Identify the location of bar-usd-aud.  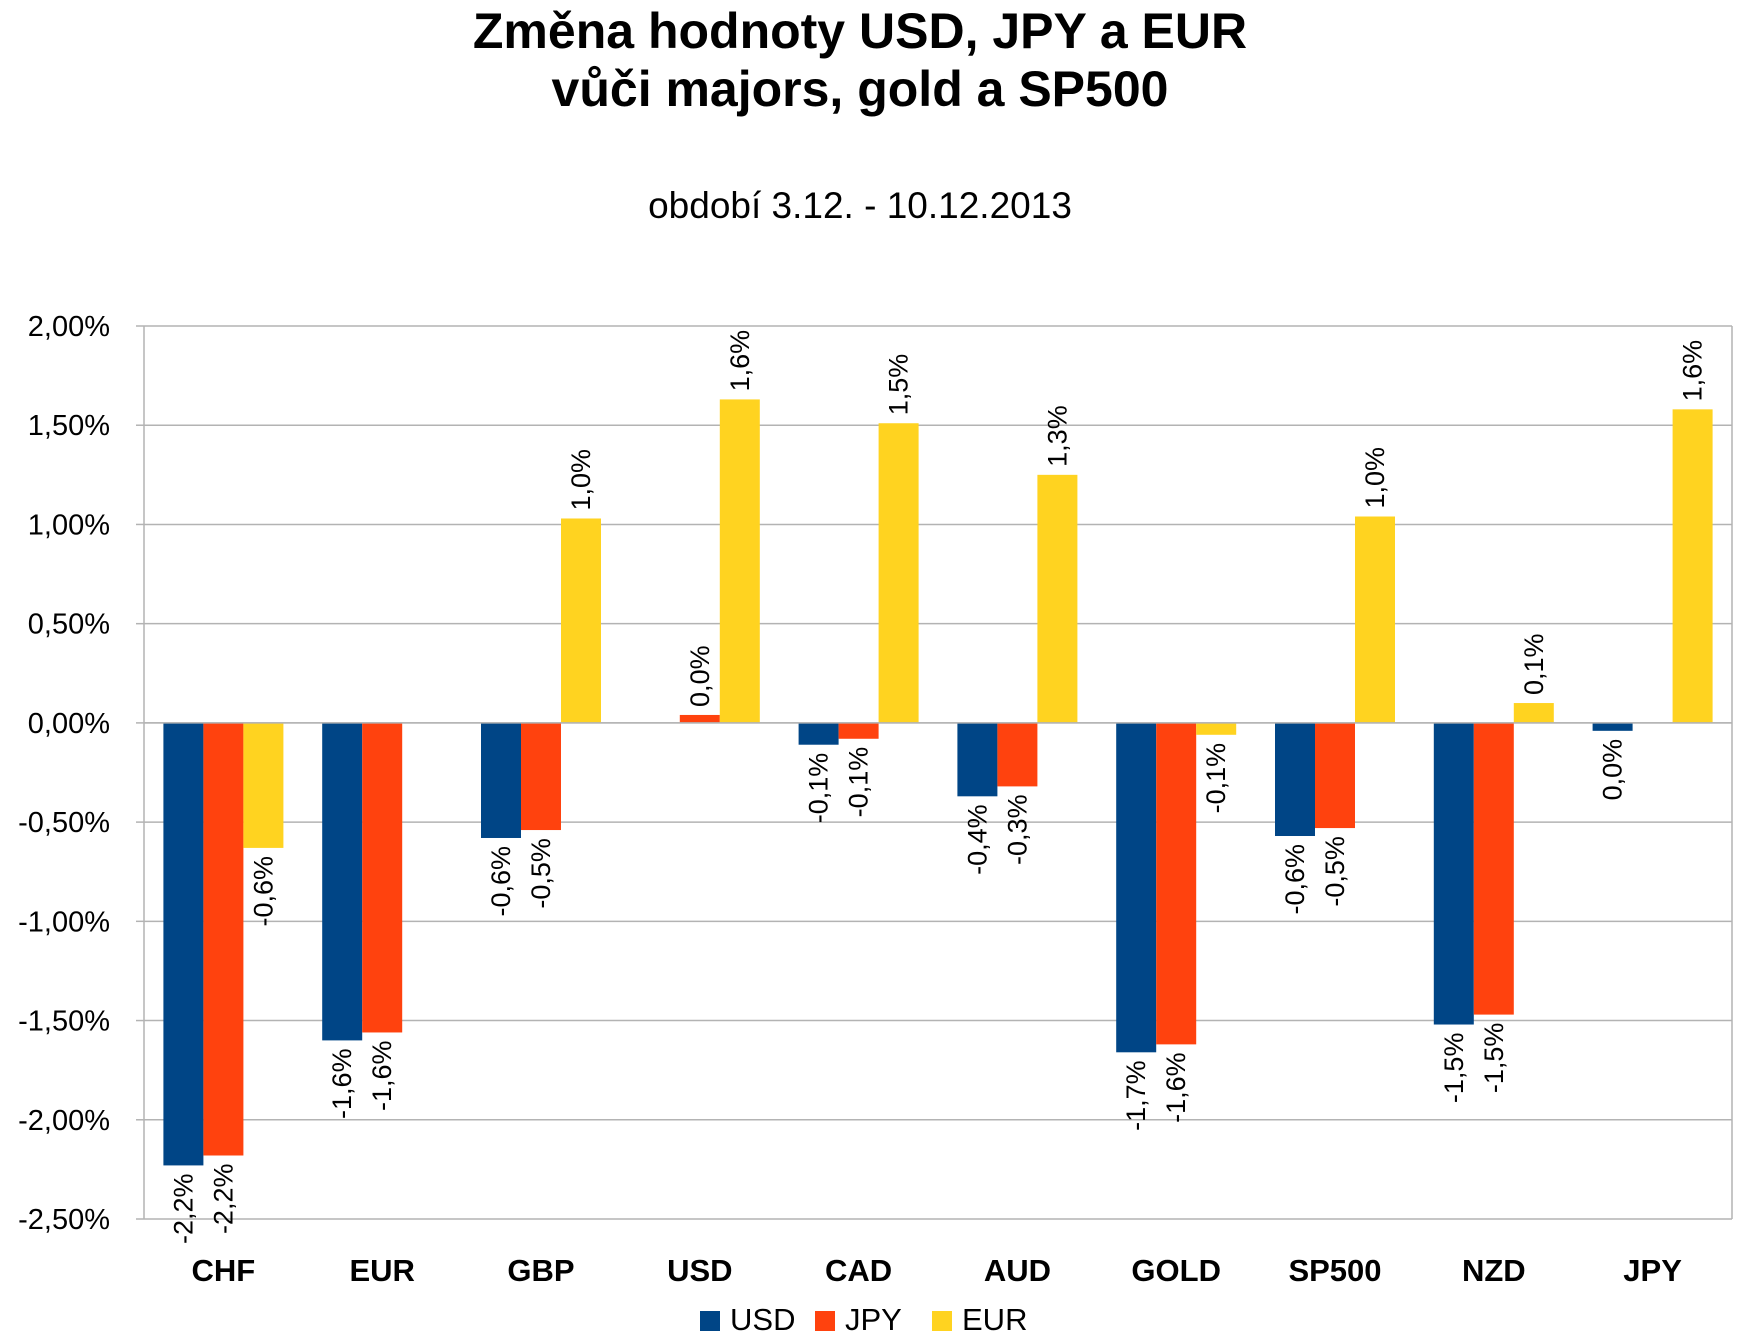
(977, 759).